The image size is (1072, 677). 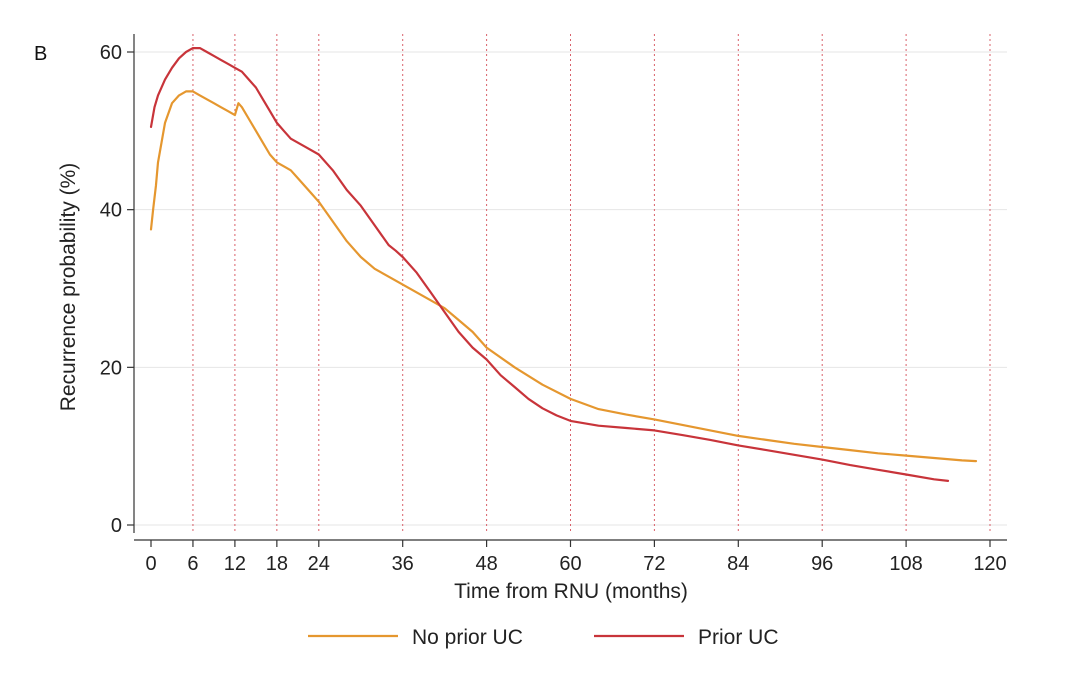 What do you see at coordinates (571, 591) in the screenshot?
I see `x-axis-title: Time from RNU (months)` at bounding box center [571, 591].